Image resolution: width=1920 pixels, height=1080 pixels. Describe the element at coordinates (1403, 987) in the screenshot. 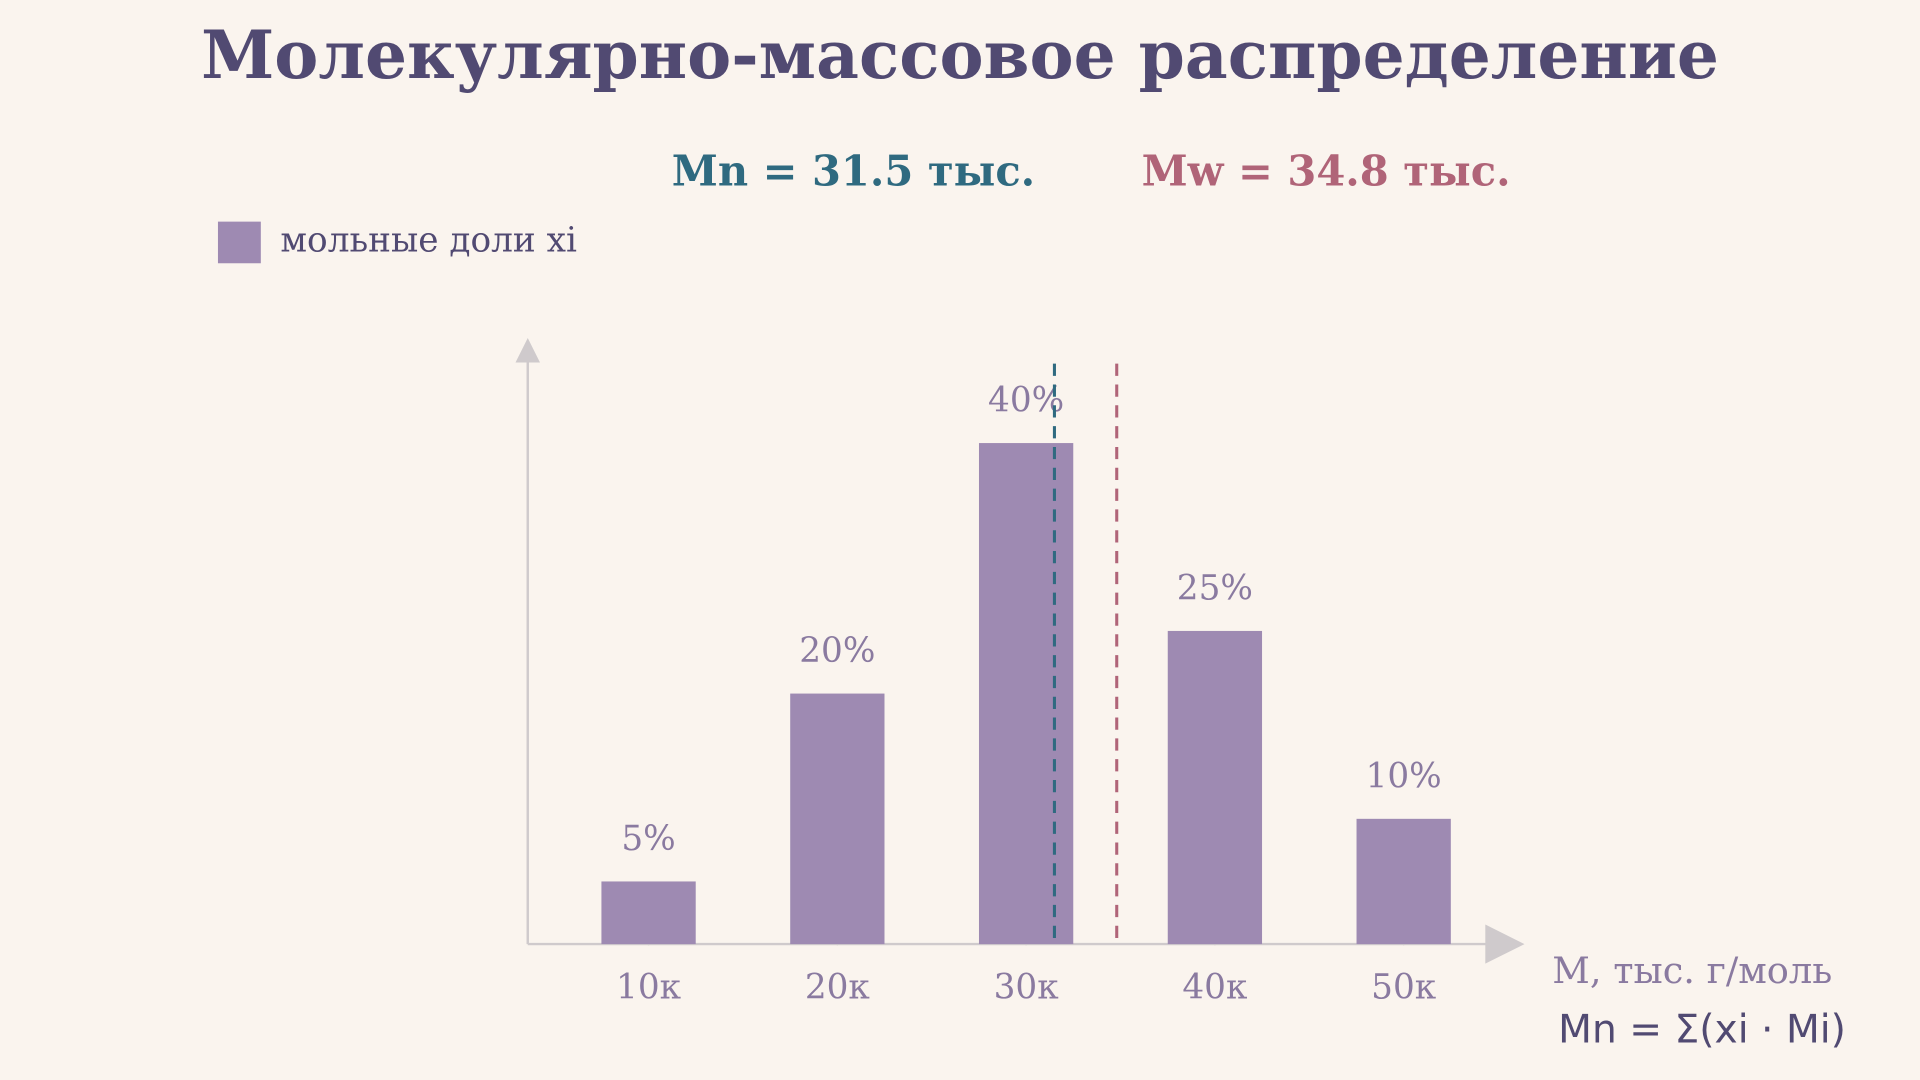

I see `x-tick-label: 50к` at that location.